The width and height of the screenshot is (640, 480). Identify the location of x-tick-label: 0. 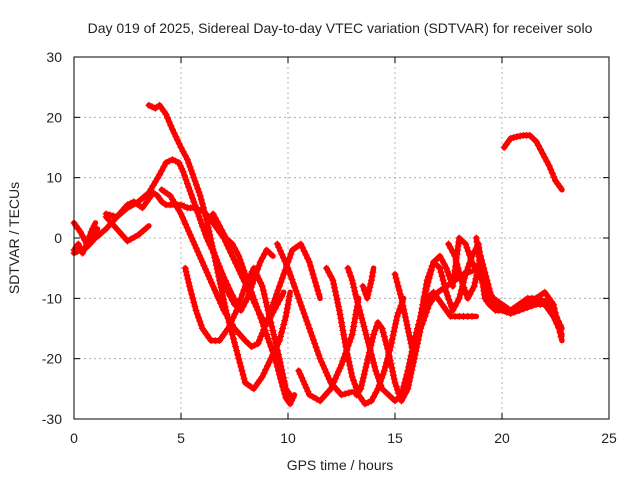
(74, 438).